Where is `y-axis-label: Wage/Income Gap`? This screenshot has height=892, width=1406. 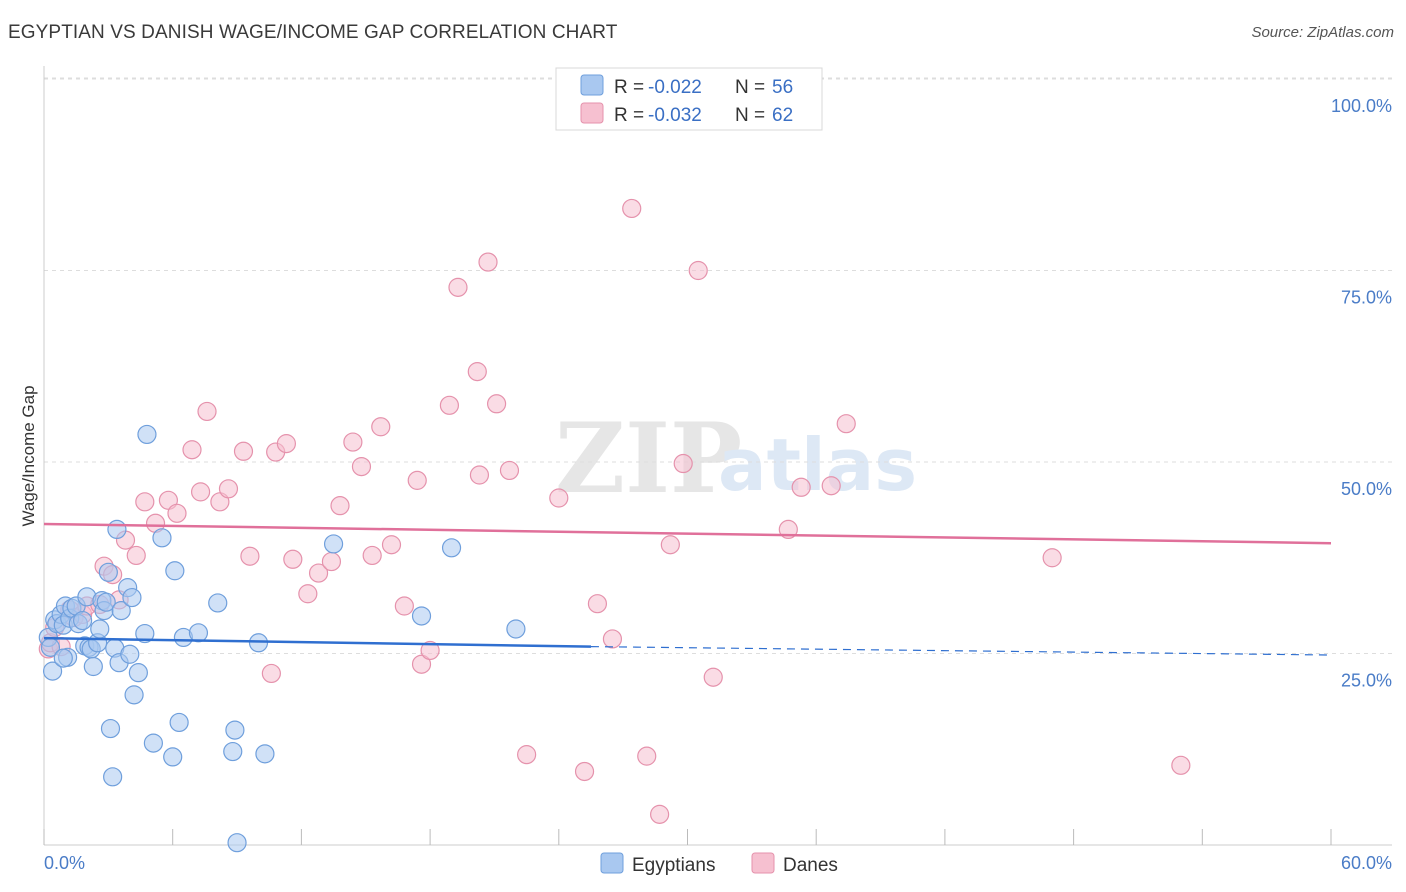 y-axis-label: Wage/Income Gap is located at coordinates (28, 455).